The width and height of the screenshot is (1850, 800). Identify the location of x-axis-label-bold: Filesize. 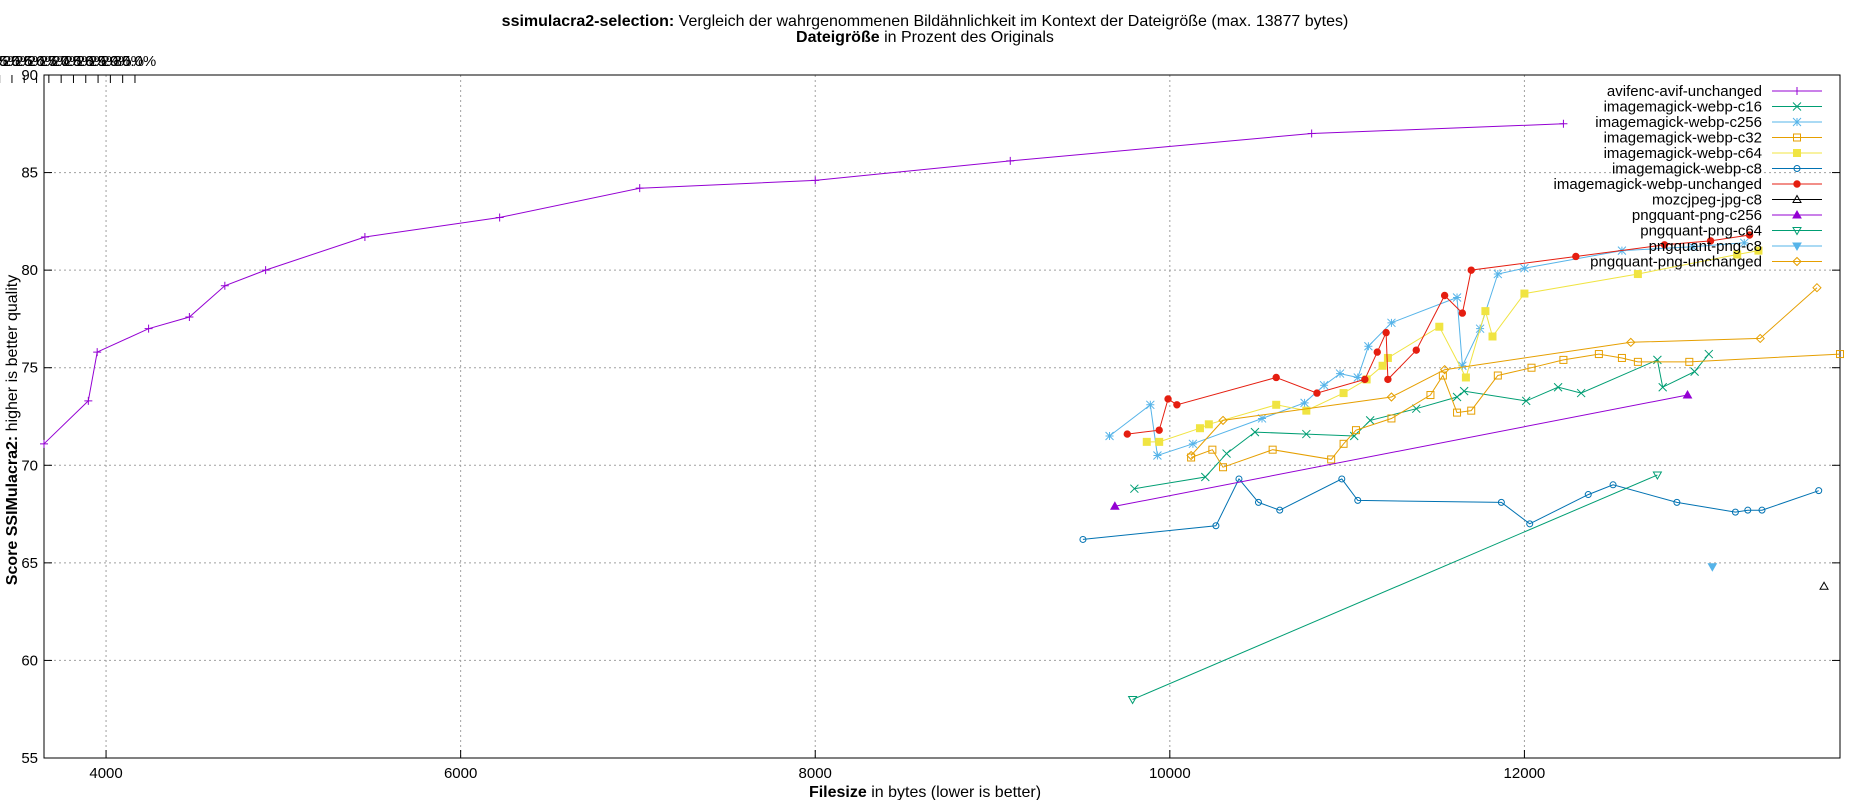
(838, 792).